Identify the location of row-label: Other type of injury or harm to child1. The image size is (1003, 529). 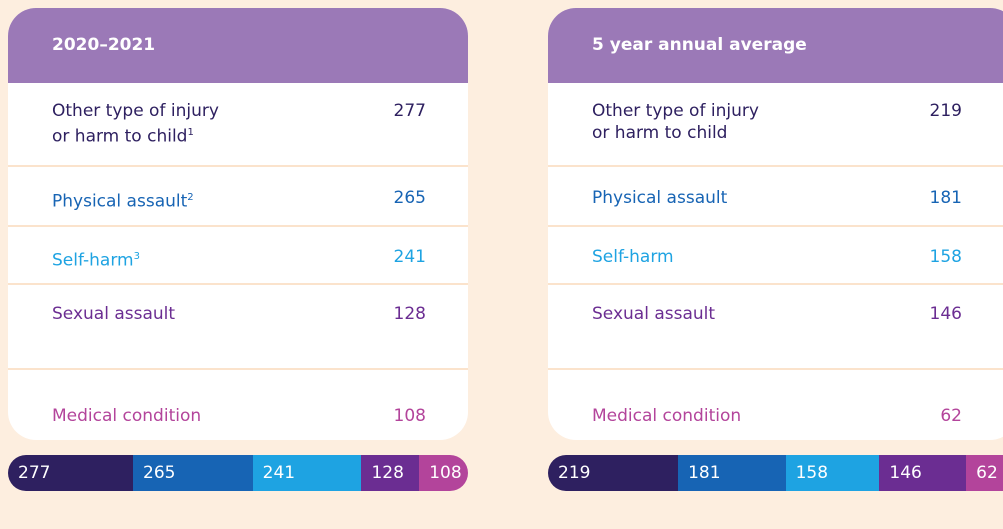
(135, 124).